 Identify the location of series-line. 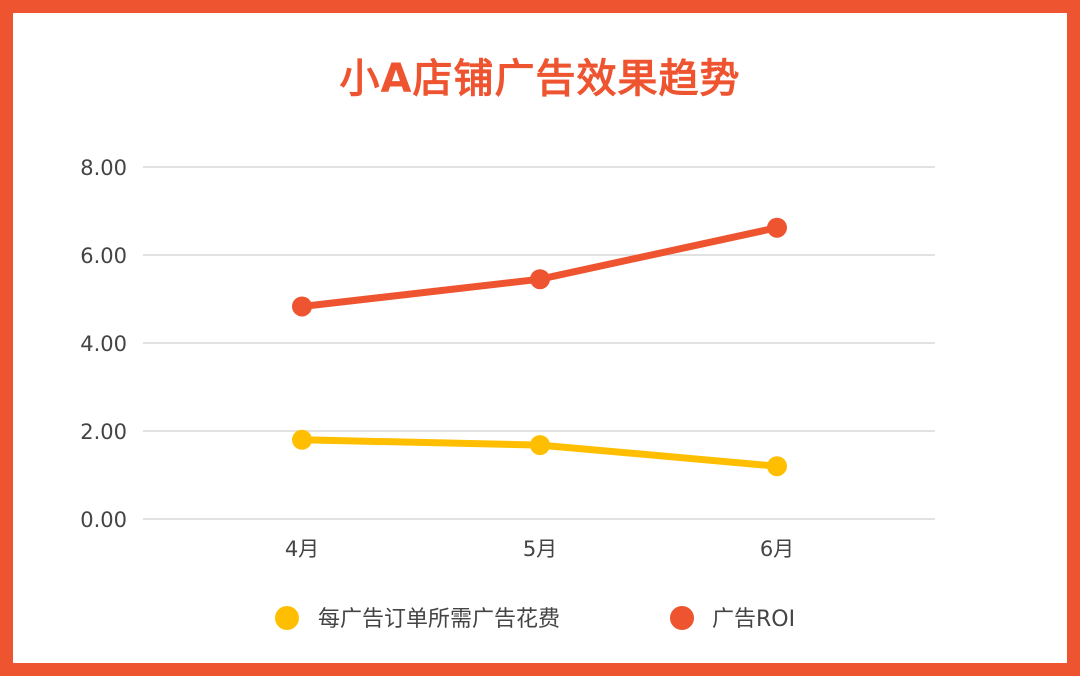
(539, 267).